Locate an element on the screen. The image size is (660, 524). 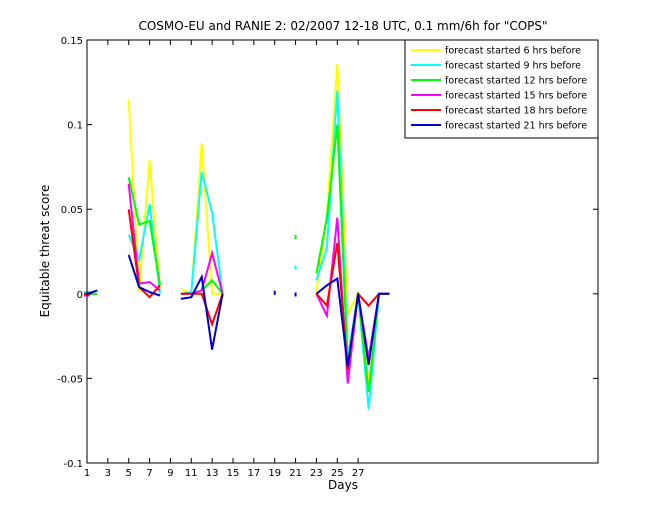
x-tick-label: 27 is located at coordinates (358, 473).